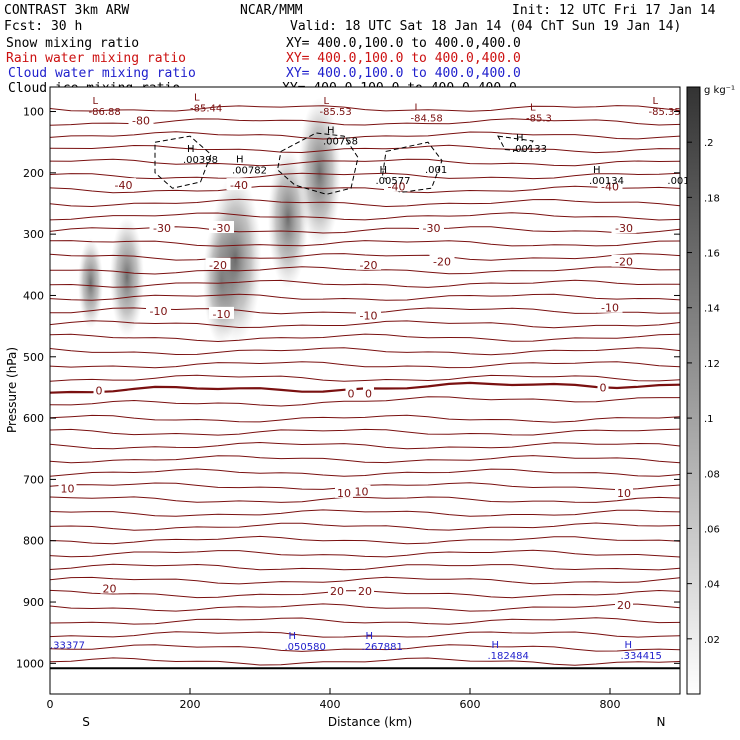  What do you see at coordinates (200, 160) in the screenshot?
I see `snow-high-label-value: .00398` at bounding box center [200, 160].